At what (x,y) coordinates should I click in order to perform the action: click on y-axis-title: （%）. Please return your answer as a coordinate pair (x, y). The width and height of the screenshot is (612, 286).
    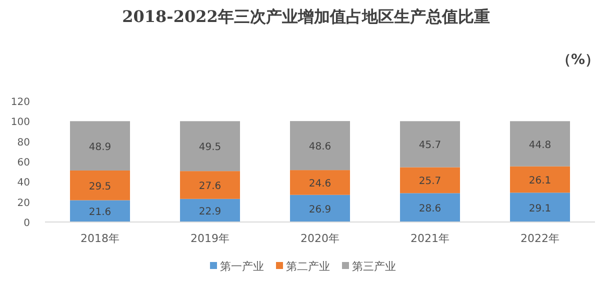
    Looking at the image, I should click on (578, 60).